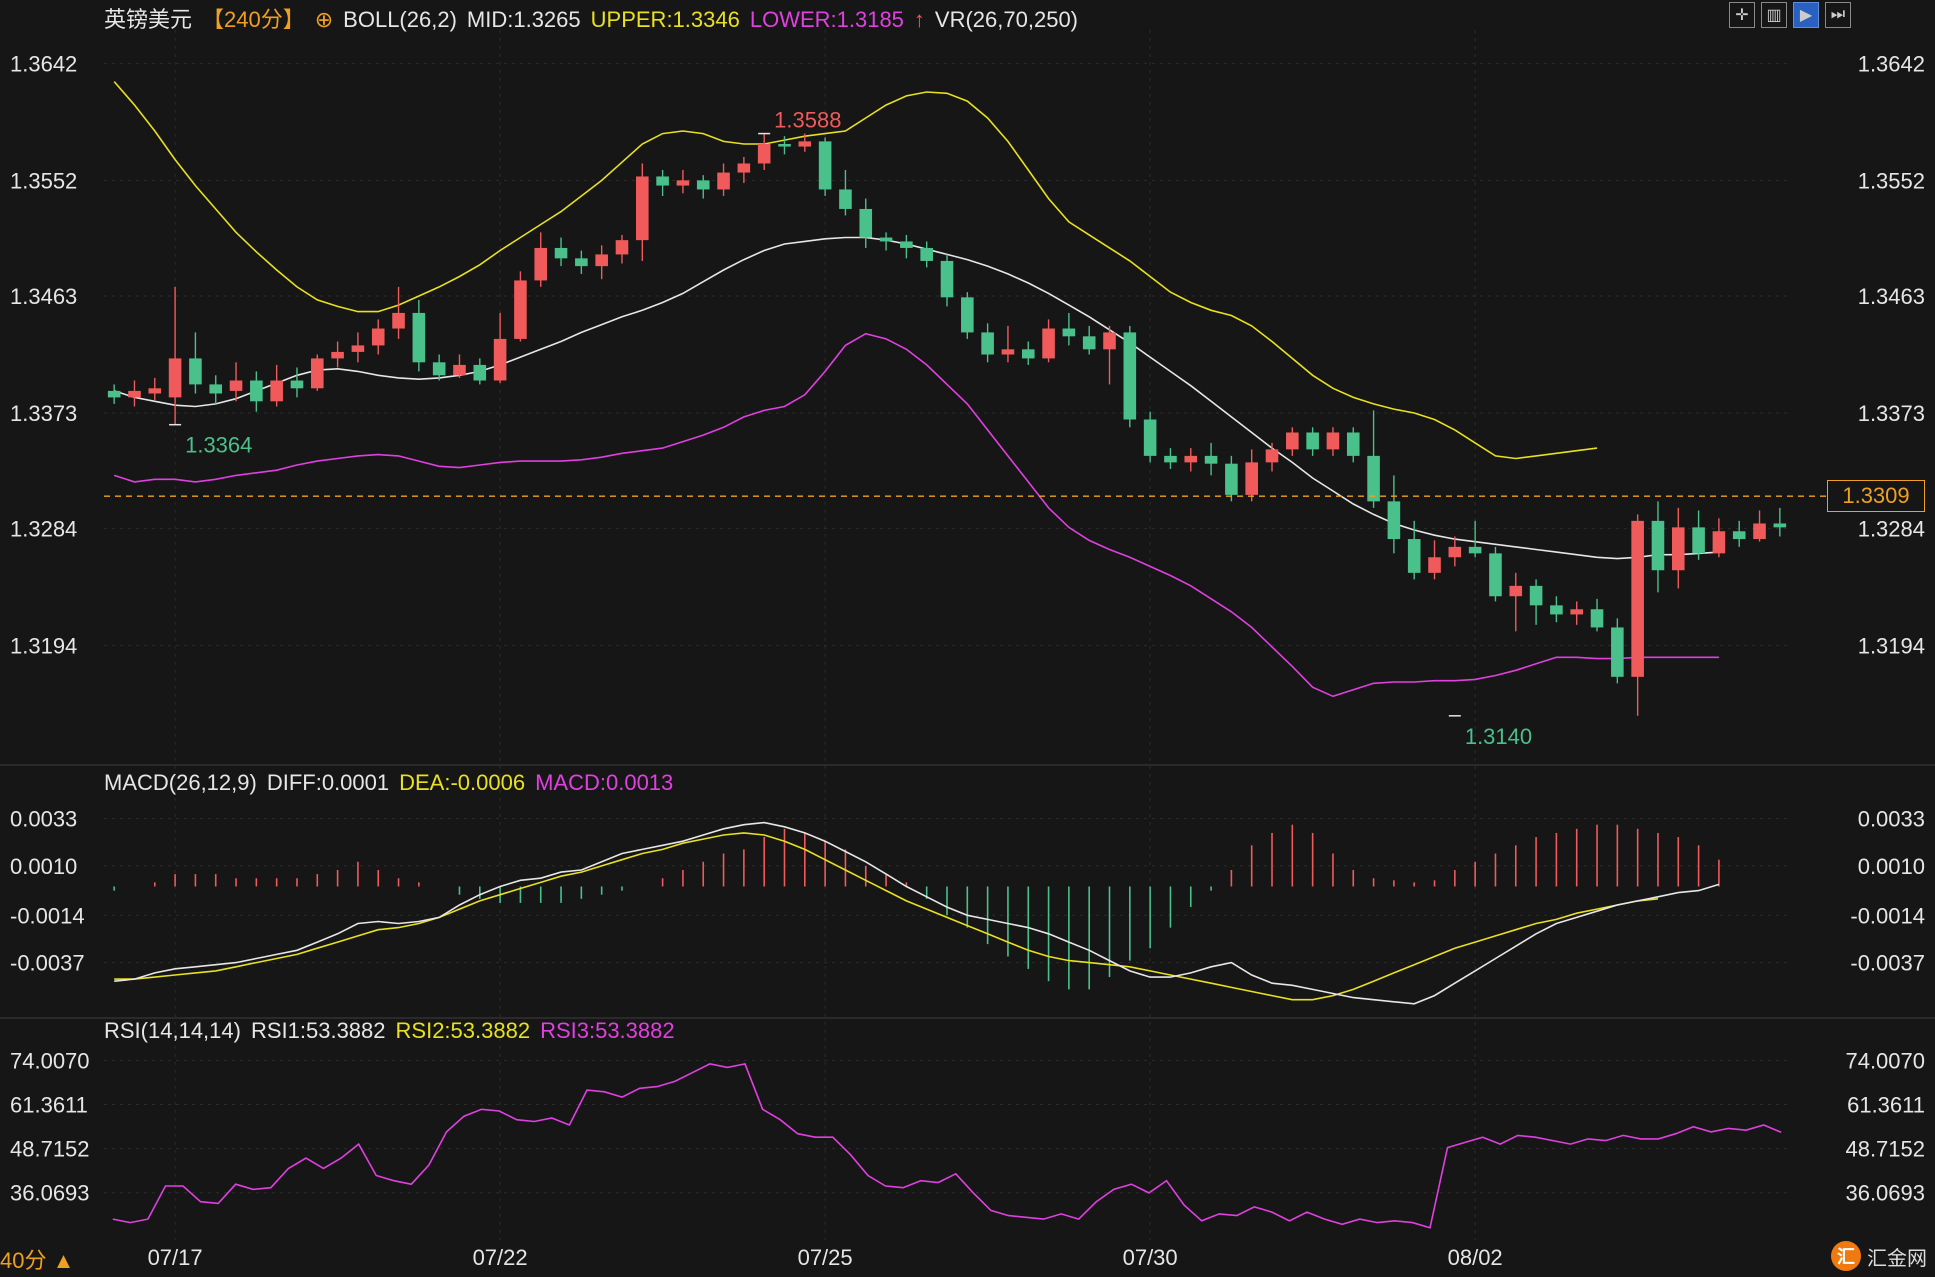 The image size is (1935, 1277). Describe the element at coordinates (1891, 63) in the screenshot. I see `price-y-tick-right: 1.3642` at that location.